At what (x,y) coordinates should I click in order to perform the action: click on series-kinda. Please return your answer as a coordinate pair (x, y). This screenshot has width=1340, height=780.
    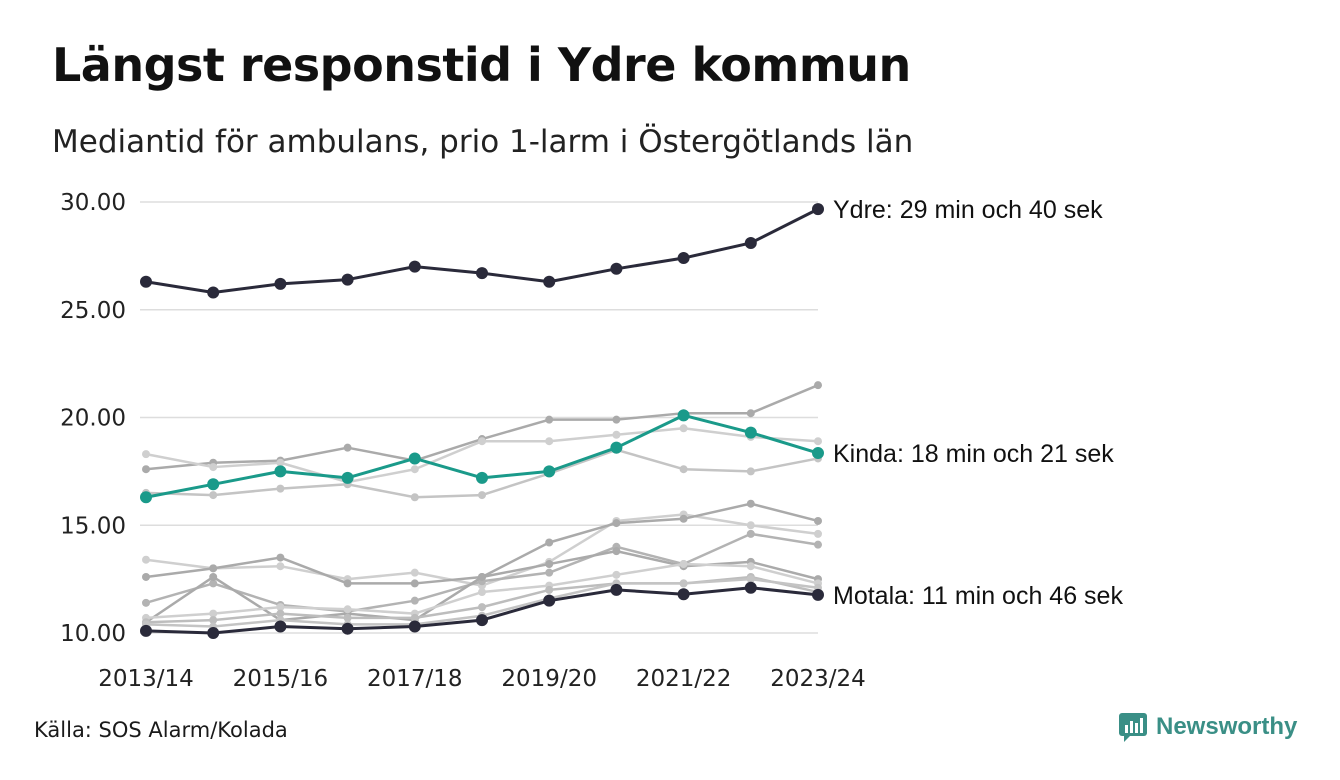
    Looking at the image, I should click on (482, 456).